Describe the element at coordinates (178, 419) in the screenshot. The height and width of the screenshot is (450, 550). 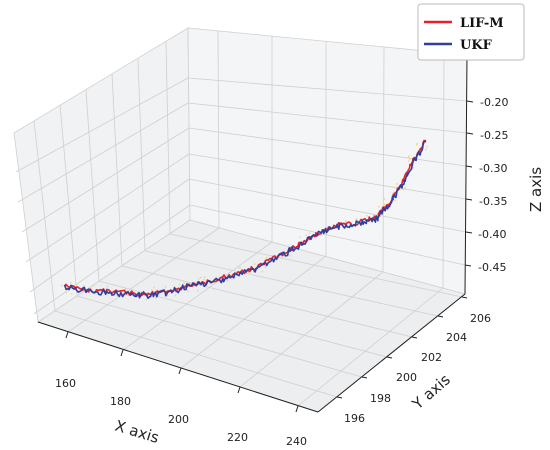
I see `x-tick-label: 200` at that location.